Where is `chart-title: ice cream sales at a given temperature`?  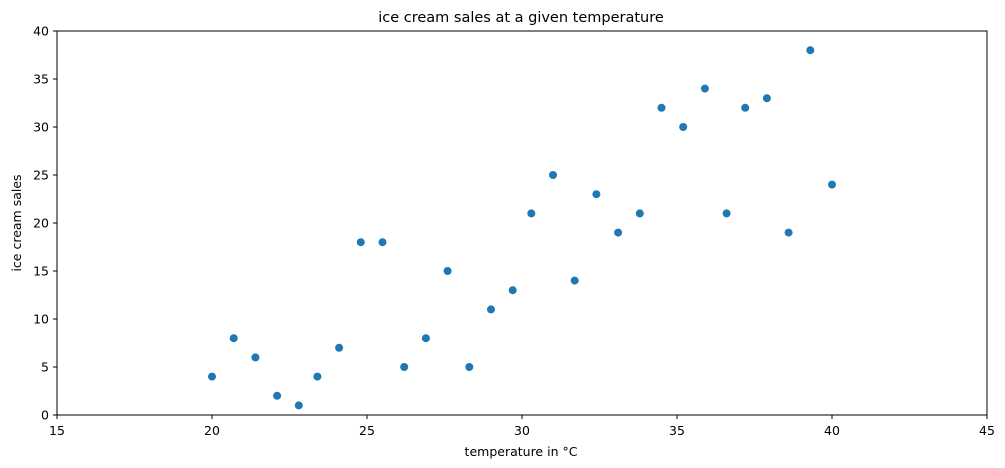
chart-title: ice cream sales at a given temperature is located at coordinates (521, 18).